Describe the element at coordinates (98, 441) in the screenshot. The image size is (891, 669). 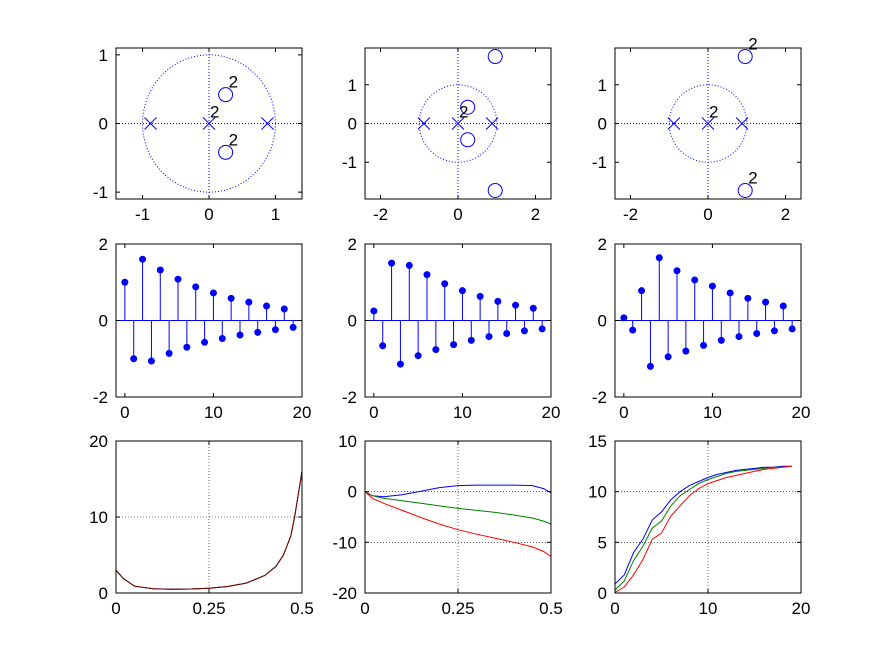
I see `y-tick-label: 20` at that location.